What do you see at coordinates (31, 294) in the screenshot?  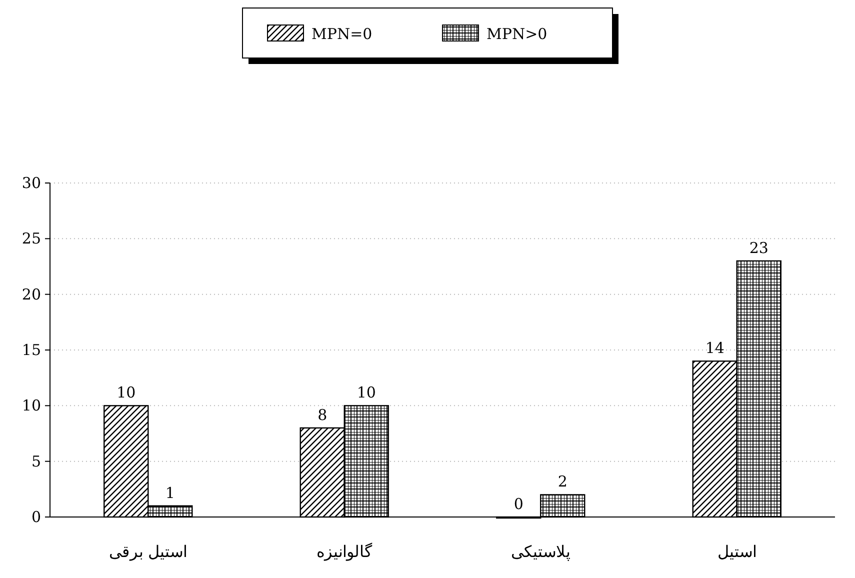 I see `y-tick-label: 20` at bounding box center [31, 294].